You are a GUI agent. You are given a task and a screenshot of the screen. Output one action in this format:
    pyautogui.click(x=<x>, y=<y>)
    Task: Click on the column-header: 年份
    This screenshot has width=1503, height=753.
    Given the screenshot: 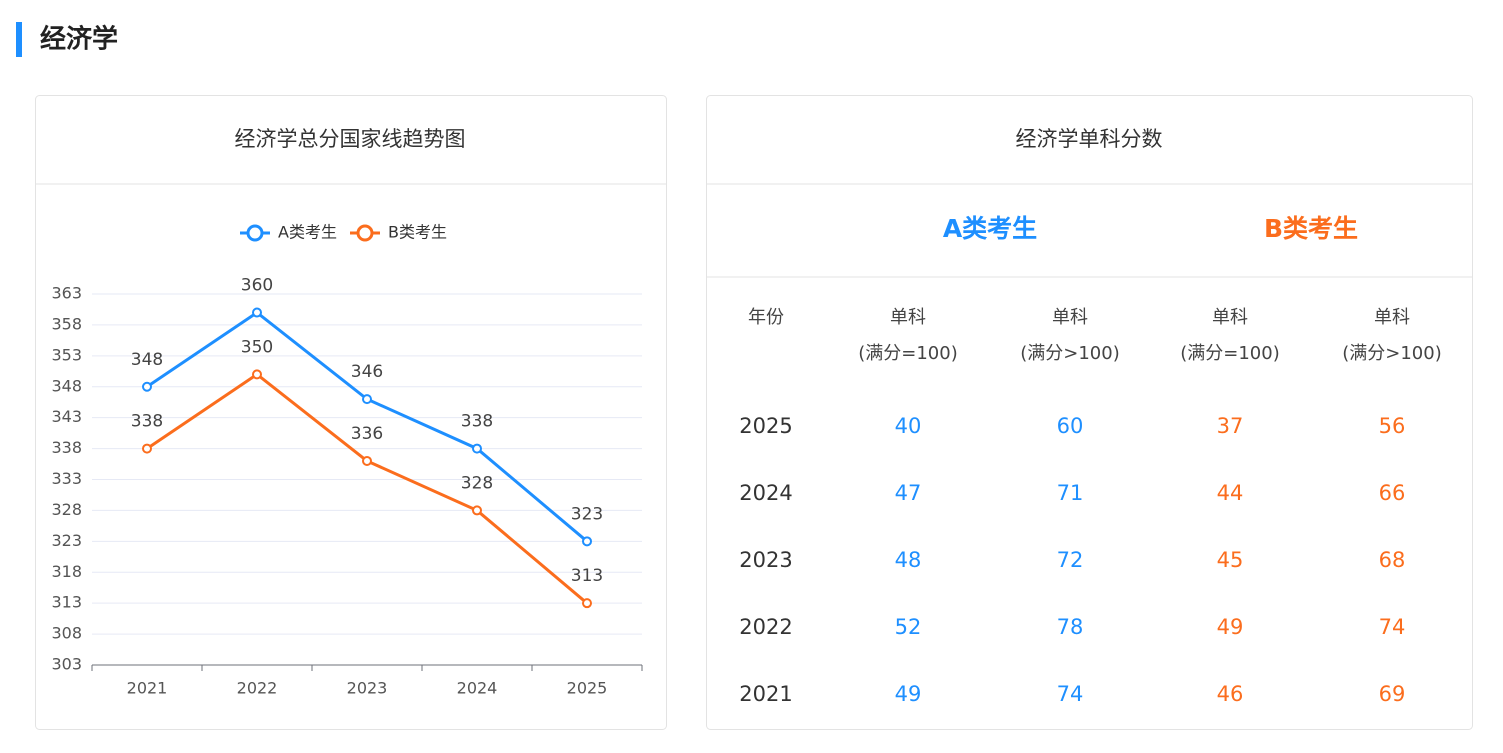 What is the action you would take?
    pyautogui.click(x=766, y=317)
    